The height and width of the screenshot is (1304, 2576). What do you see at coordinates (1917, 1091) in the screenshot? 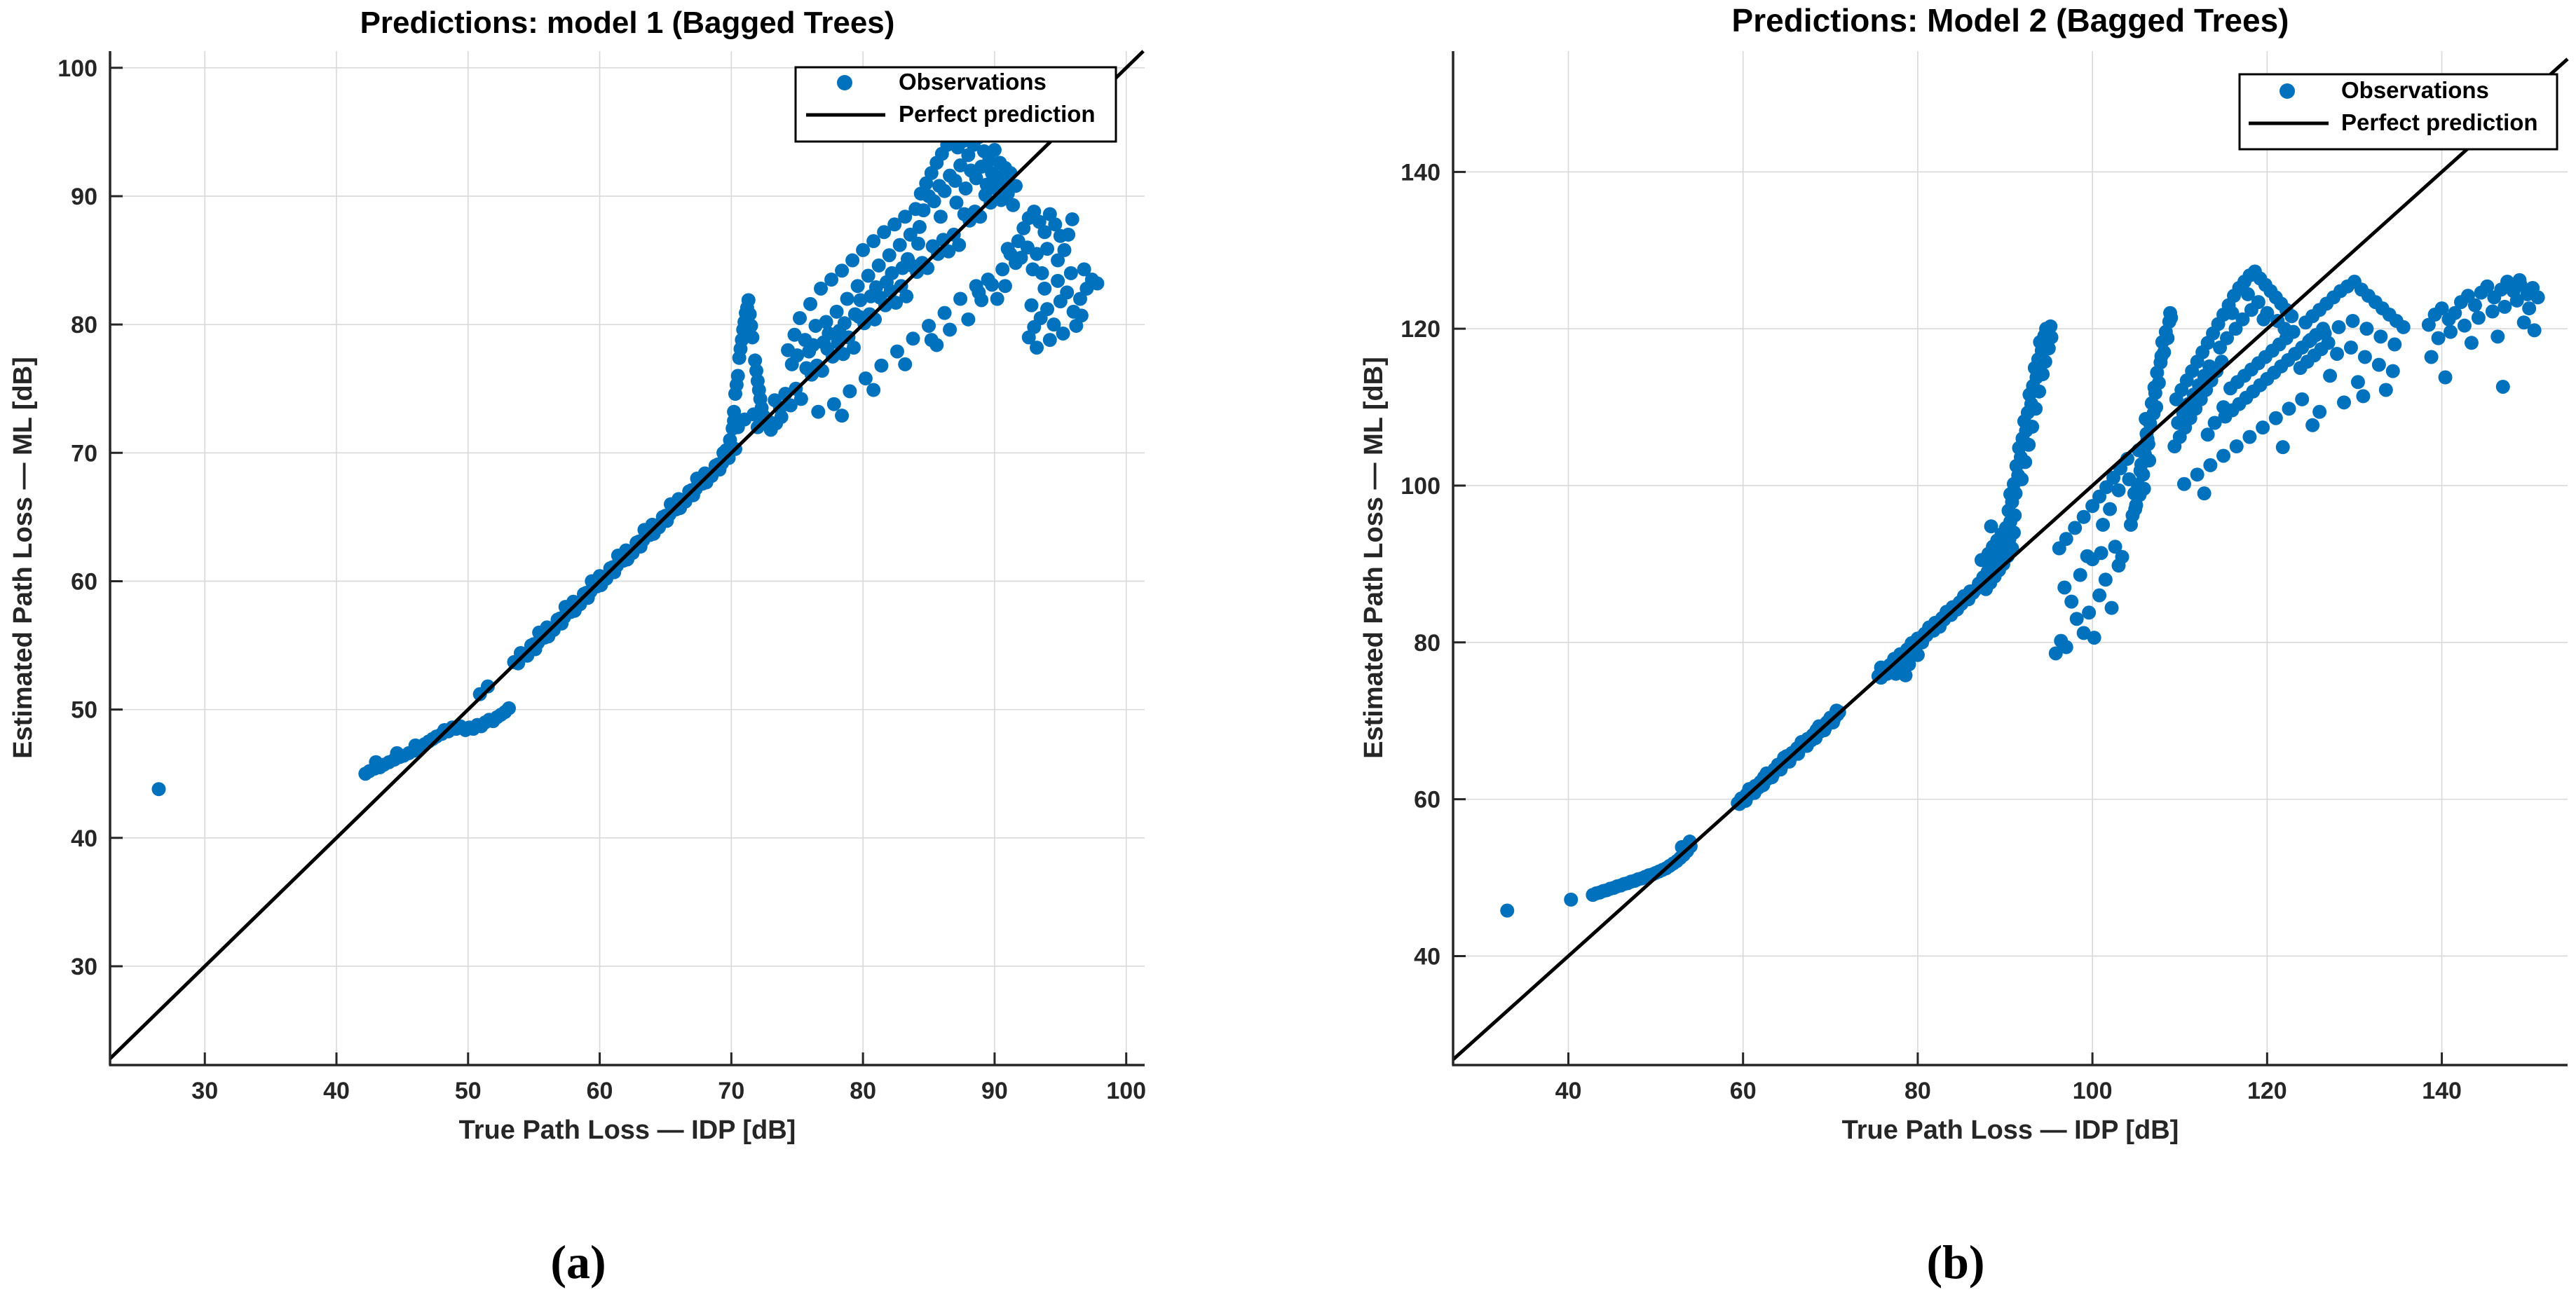
I see `x-tick-label: 80` at bounding box center [1917, 1091].